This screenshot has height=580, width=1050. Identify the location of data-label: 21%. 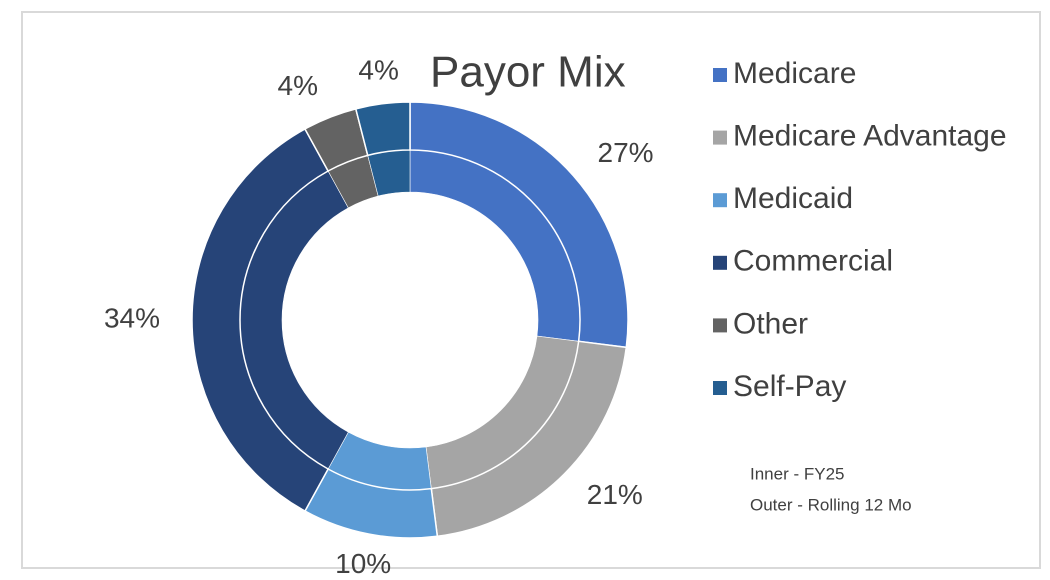
(615, 494).